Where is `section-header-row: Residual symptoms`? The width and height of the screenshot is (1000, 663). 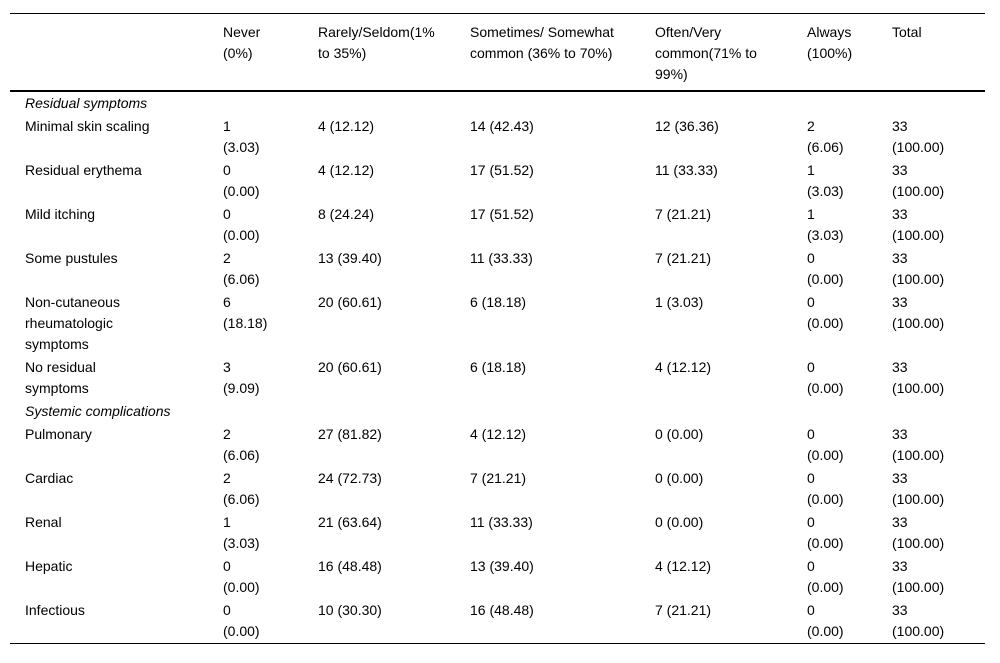 section-header-row: Residual symptoms is located at coordinates (497, 103).